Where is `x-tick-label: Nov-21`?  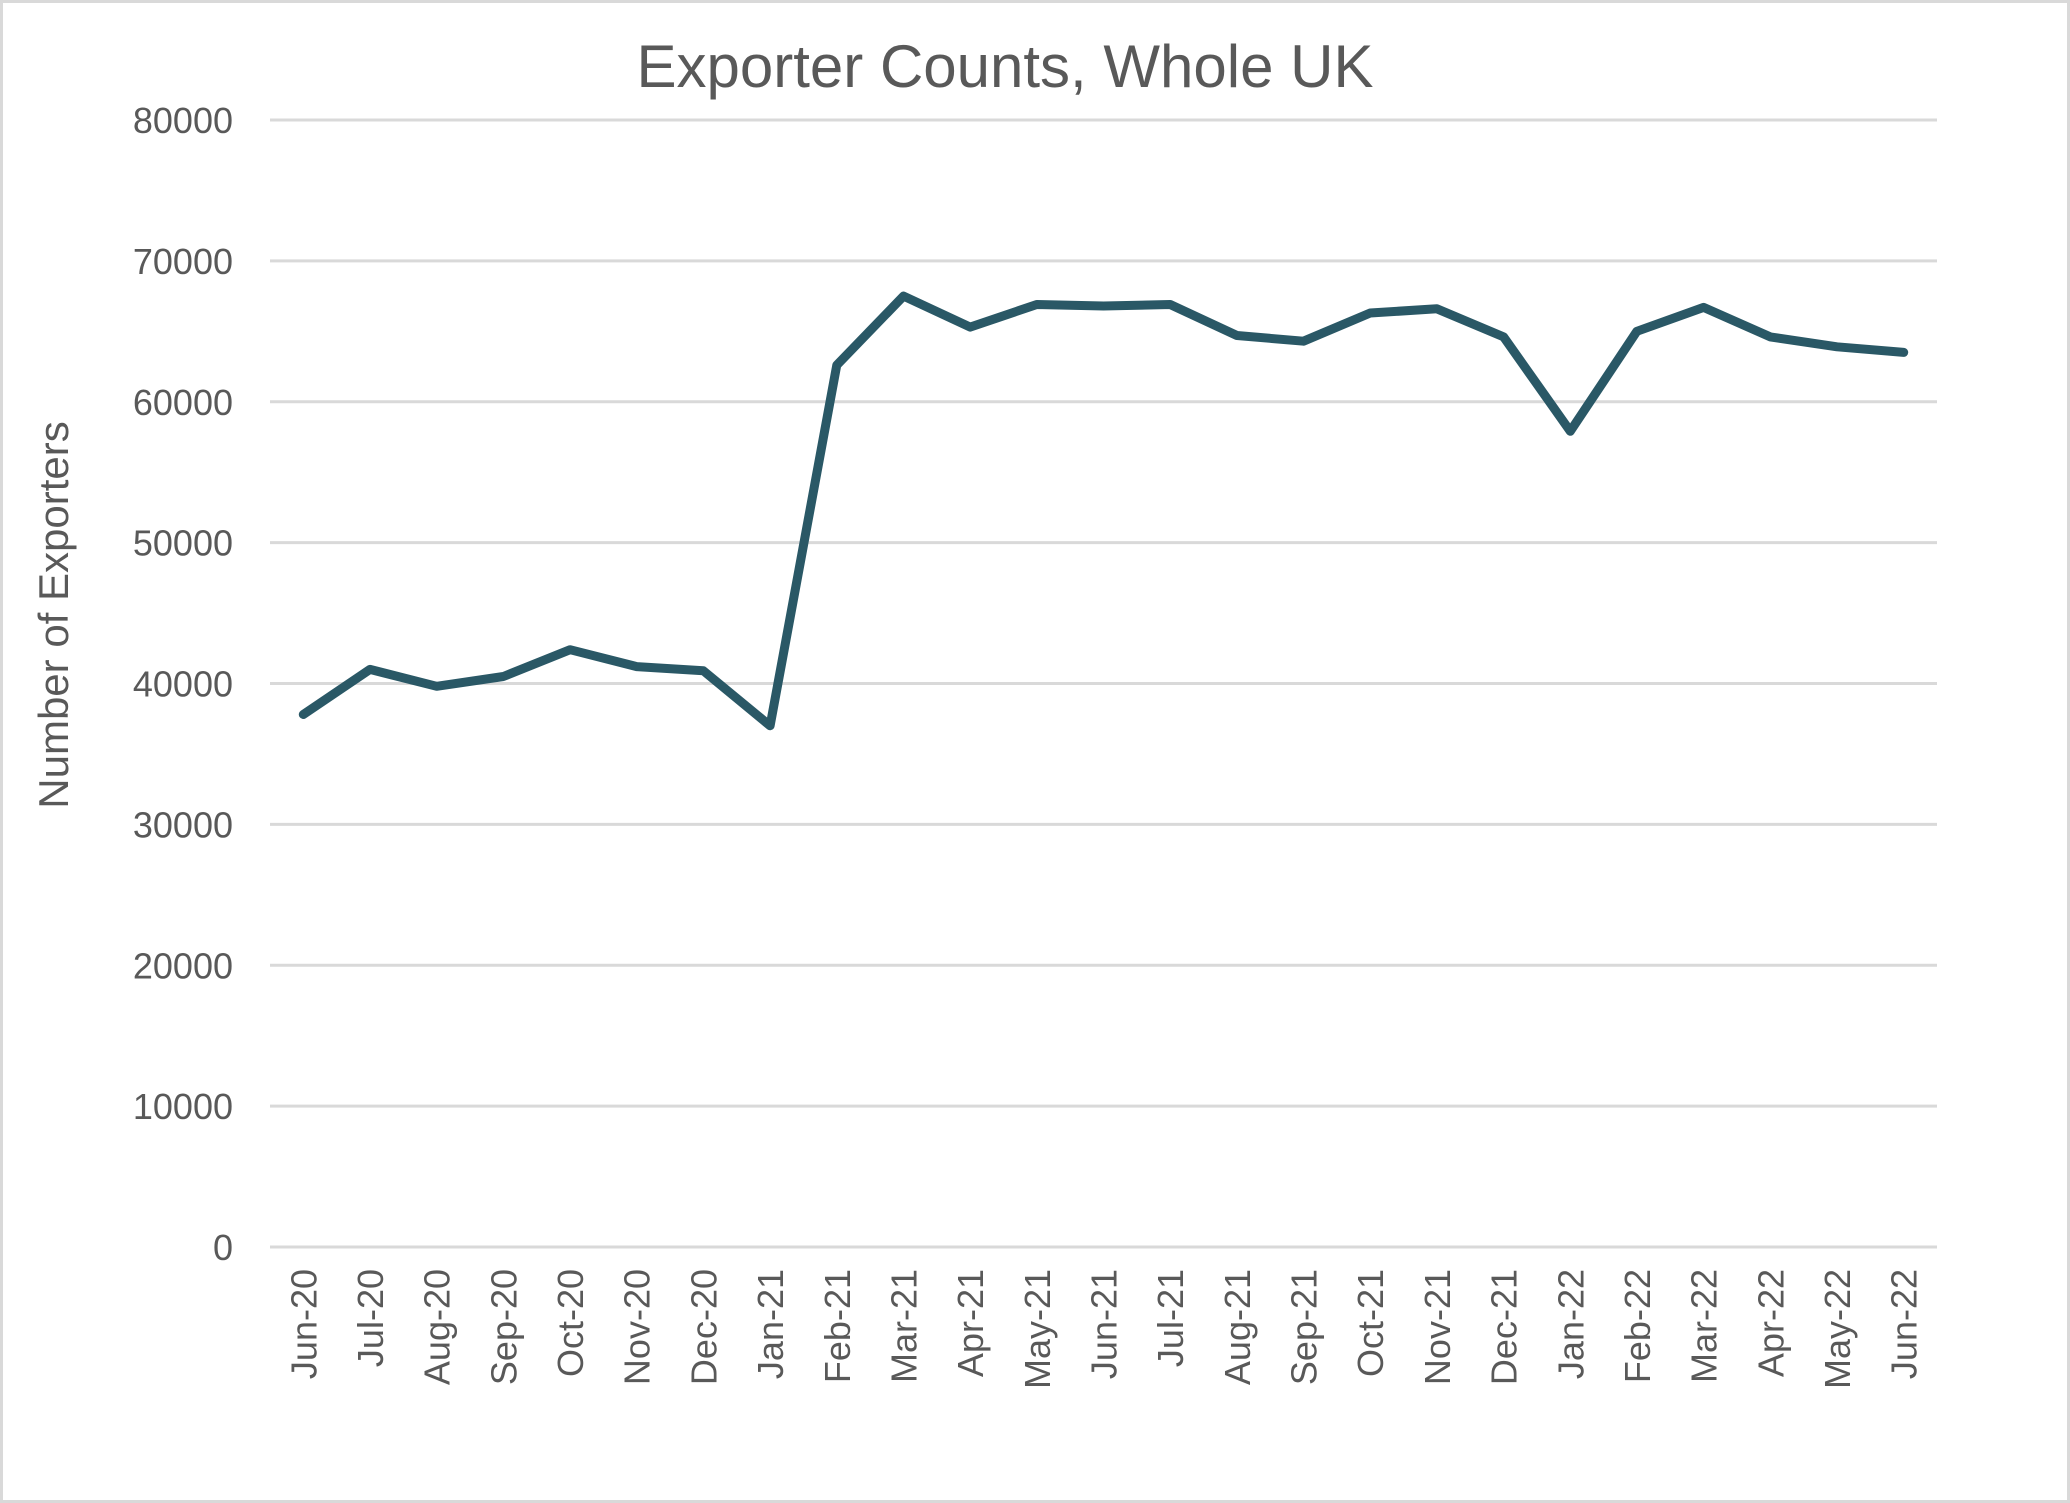
x-tick-label: Nov-21 is located at coordinates (1437, 1327).